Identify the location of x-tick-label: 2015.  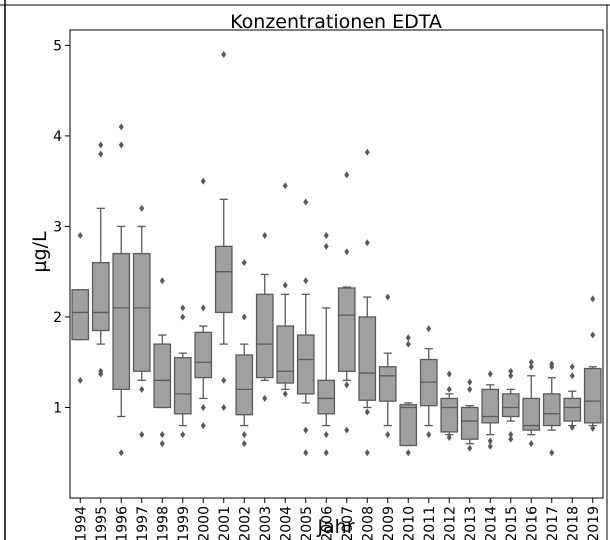
(512, 523).